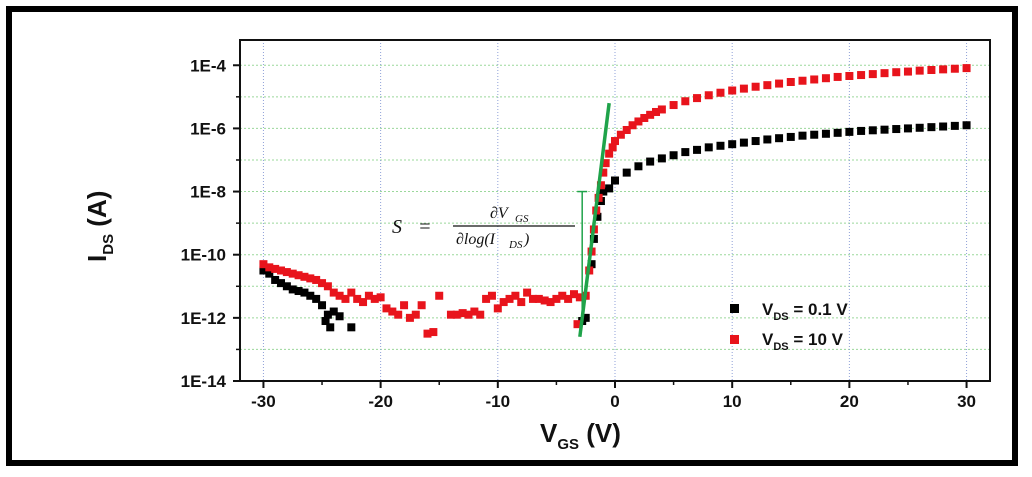 The width and height of the screenshot is (1032, 477). What do you see at coordinates (498, 401) in the screenshot?
I see `x-tick-label: -10` at bounding box center [498, 401].